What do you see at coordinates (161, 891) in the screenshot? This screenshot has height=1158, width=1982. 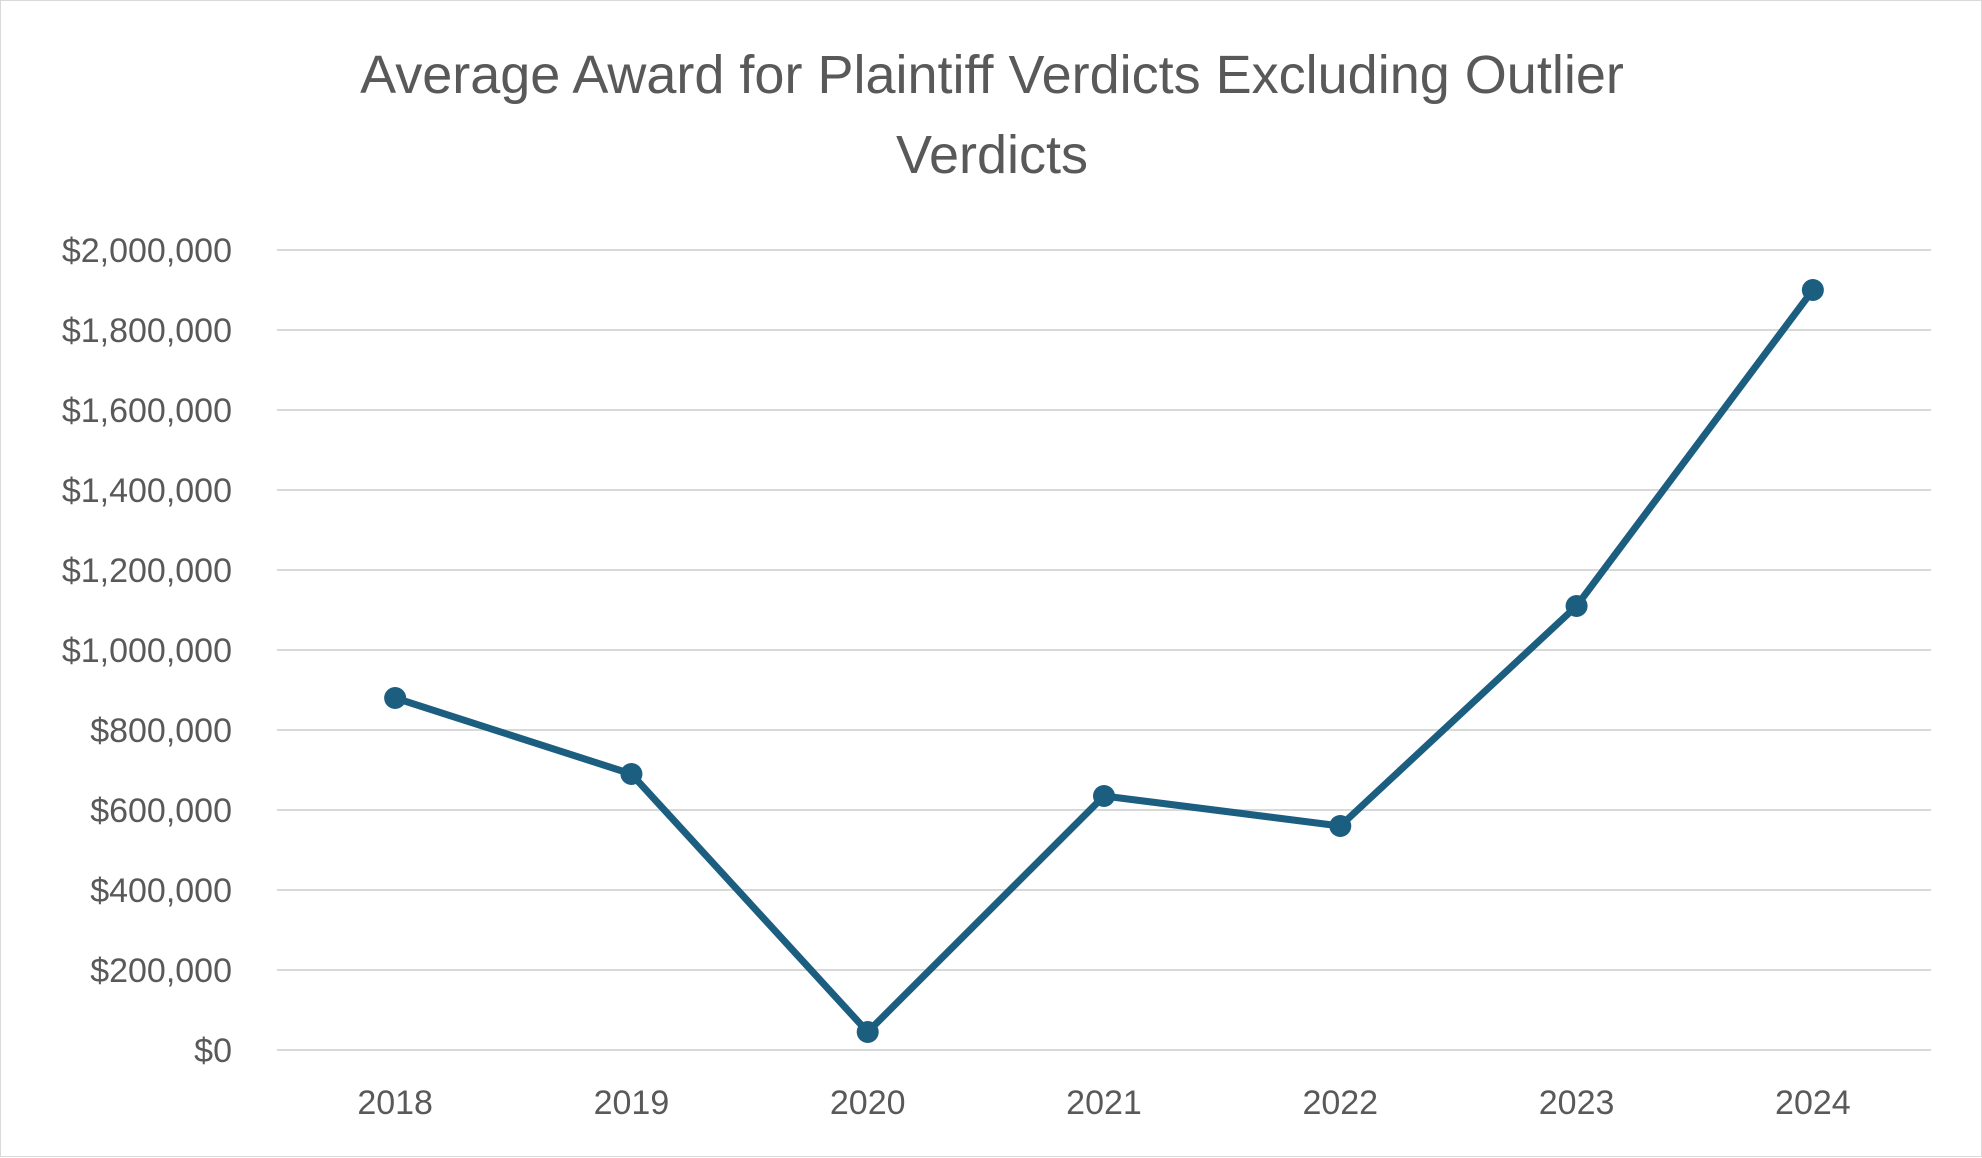 I see `y-tick-label: $400,000` at bounding box center [161, 891].